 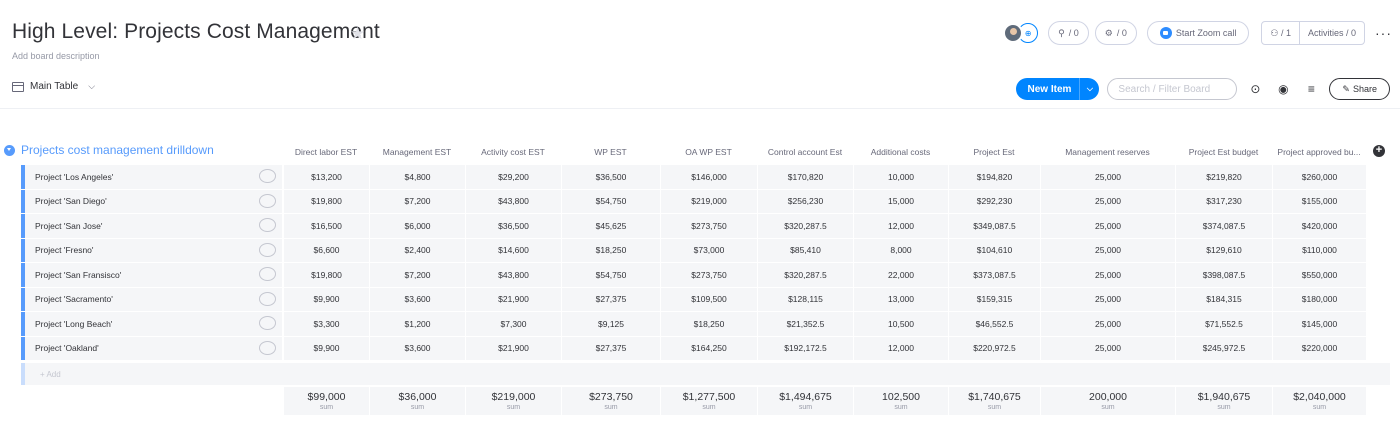 What do you see at coordinates (1223, 177) in the screenshot?
I see `table-cell: $219,820` at bounding box center [1223, 177].